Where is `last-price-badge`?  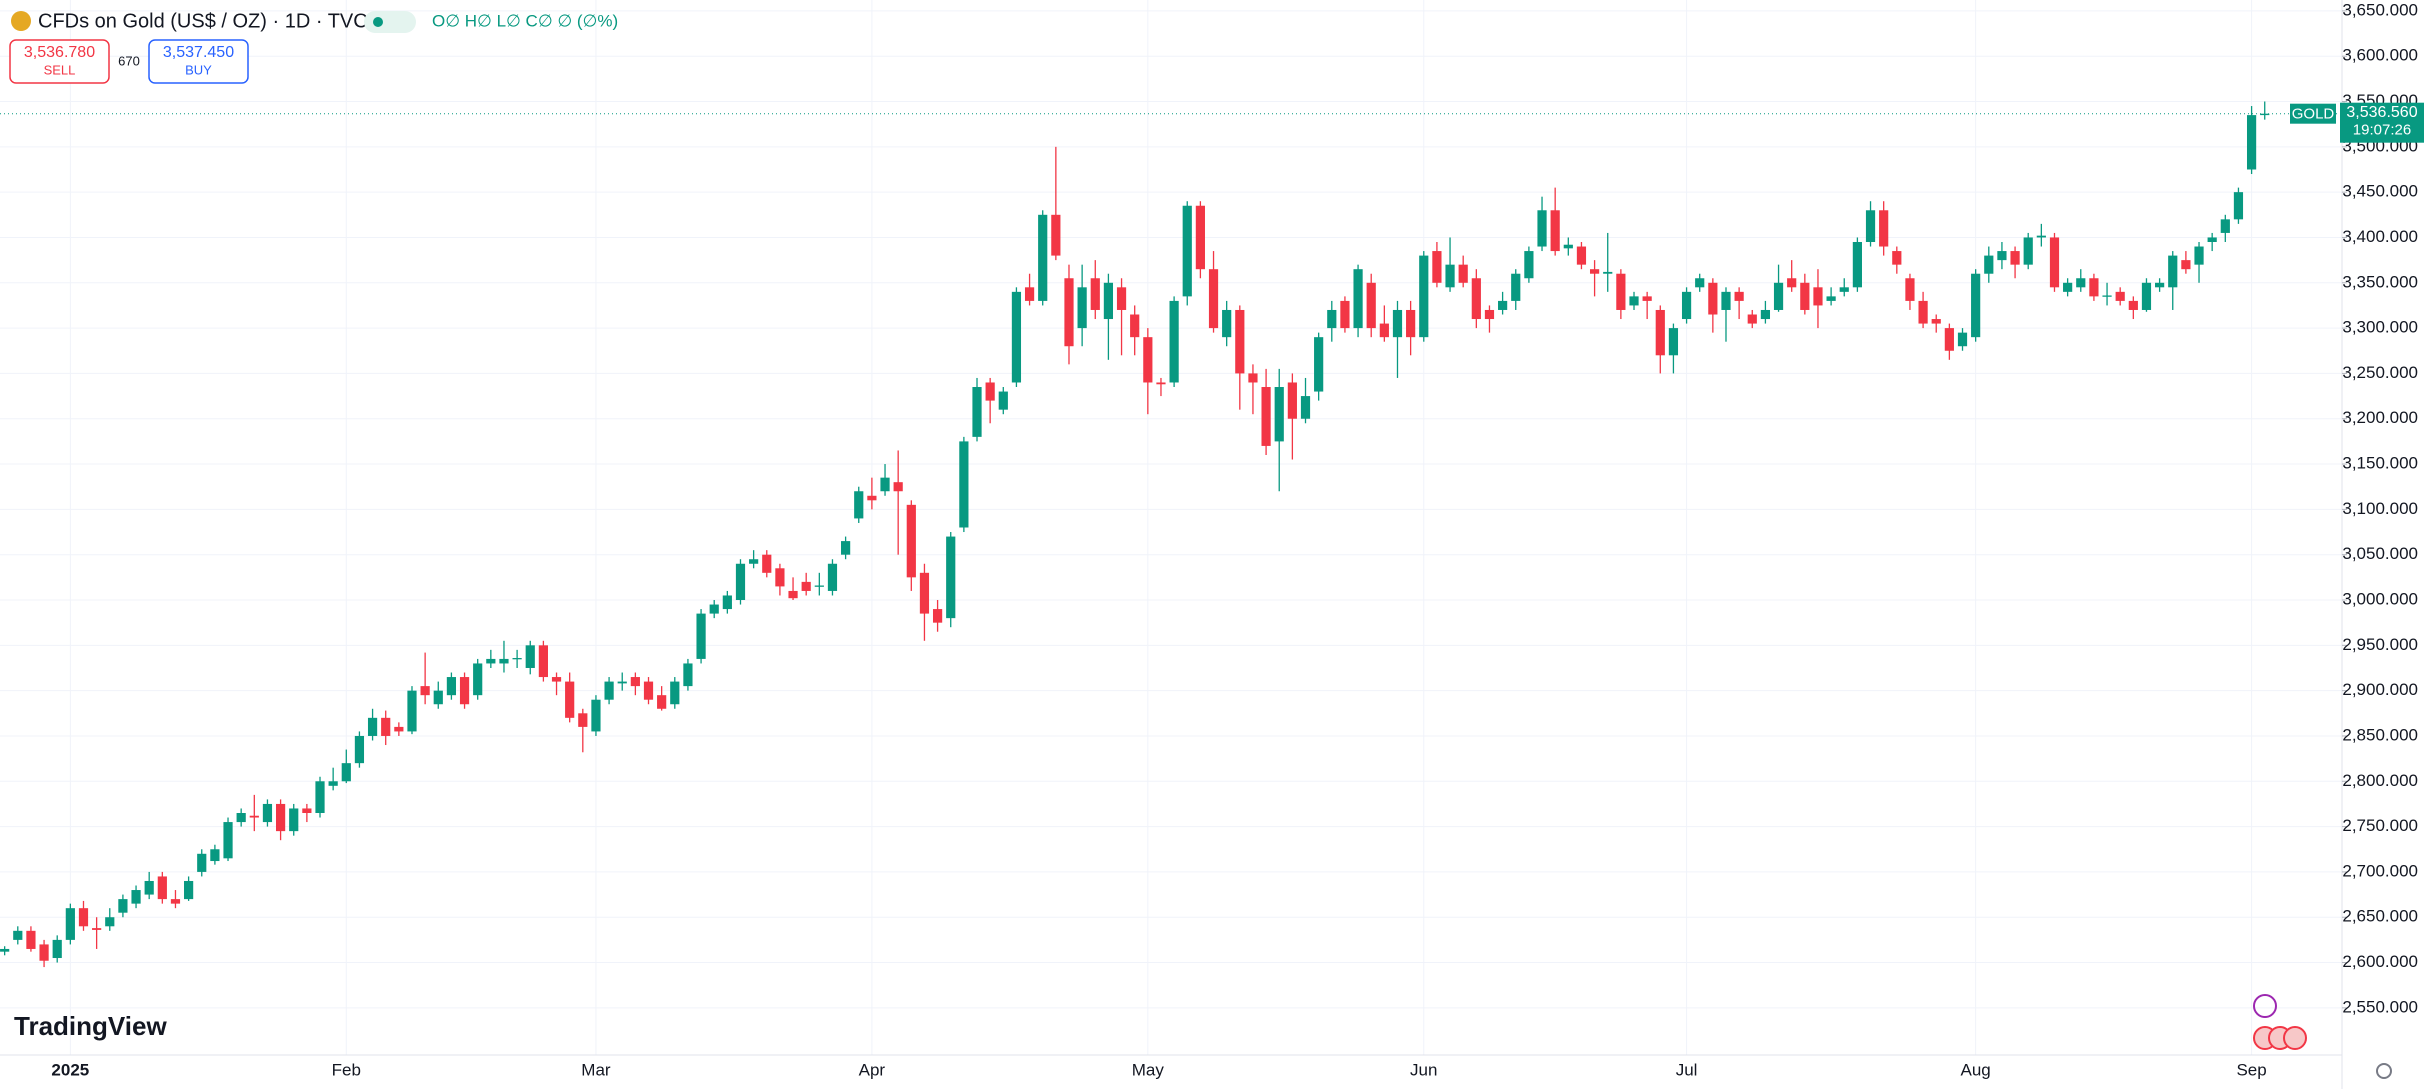
last-price-badge is located at coordinates (2382, 122).